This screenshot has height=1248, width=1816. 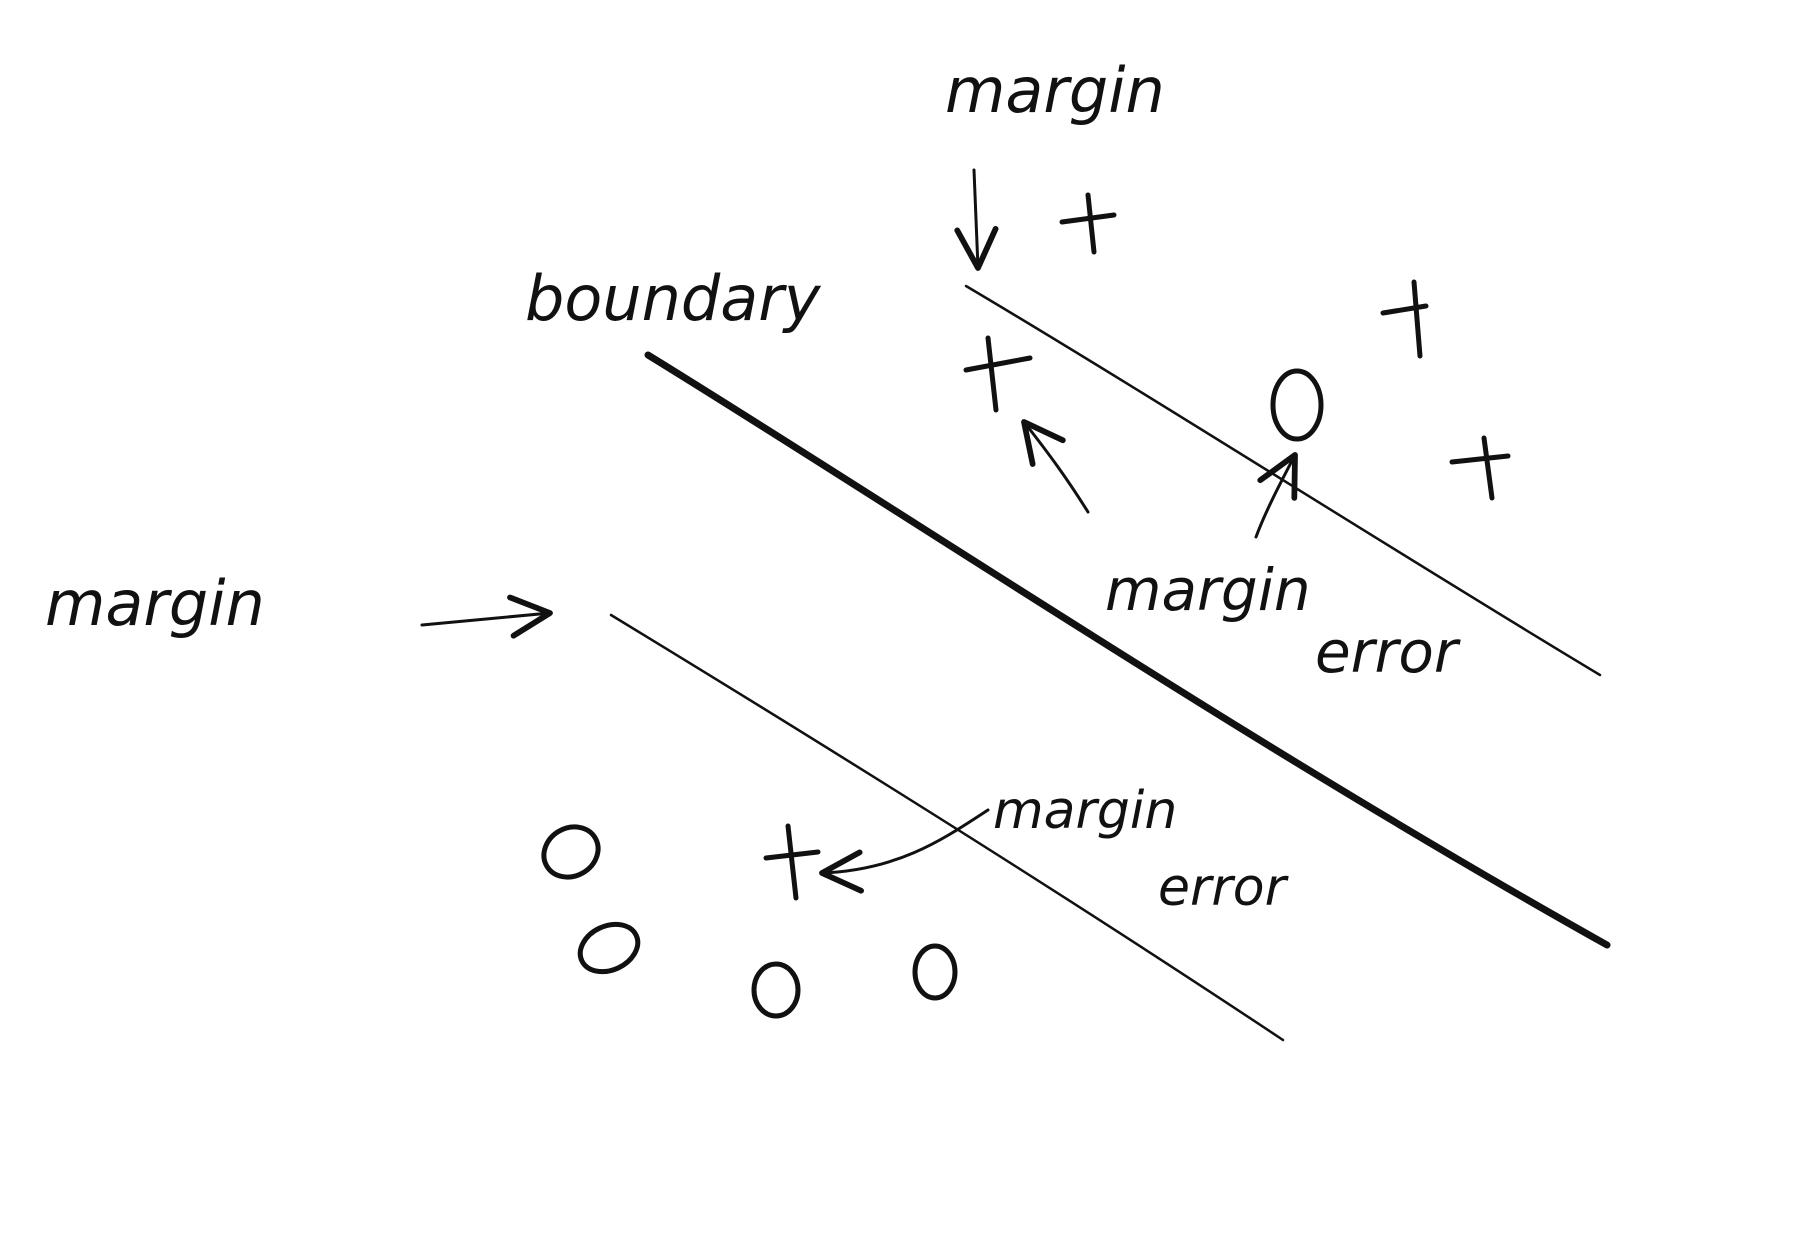 What do you see at coordinates (1224, 888) in the screenshot?
I see `margin-error-lower-label-error: error` at bounding box center [1224, 888].